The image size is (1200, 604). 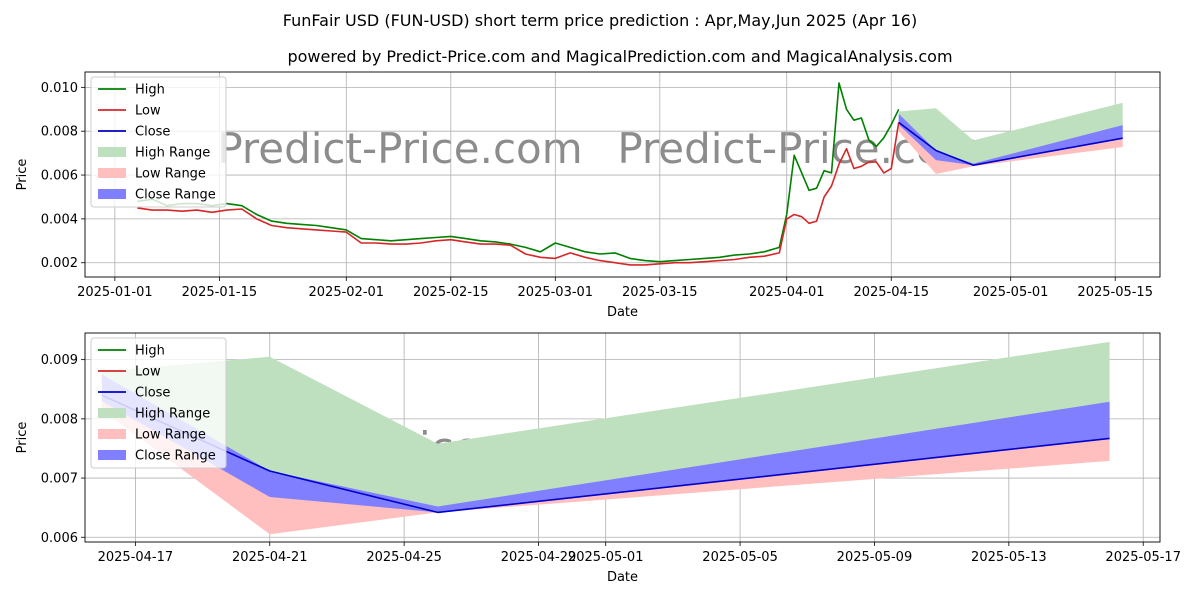 I want to click on x-tick-label: 2025-04-17, so click(x=136, y=557).